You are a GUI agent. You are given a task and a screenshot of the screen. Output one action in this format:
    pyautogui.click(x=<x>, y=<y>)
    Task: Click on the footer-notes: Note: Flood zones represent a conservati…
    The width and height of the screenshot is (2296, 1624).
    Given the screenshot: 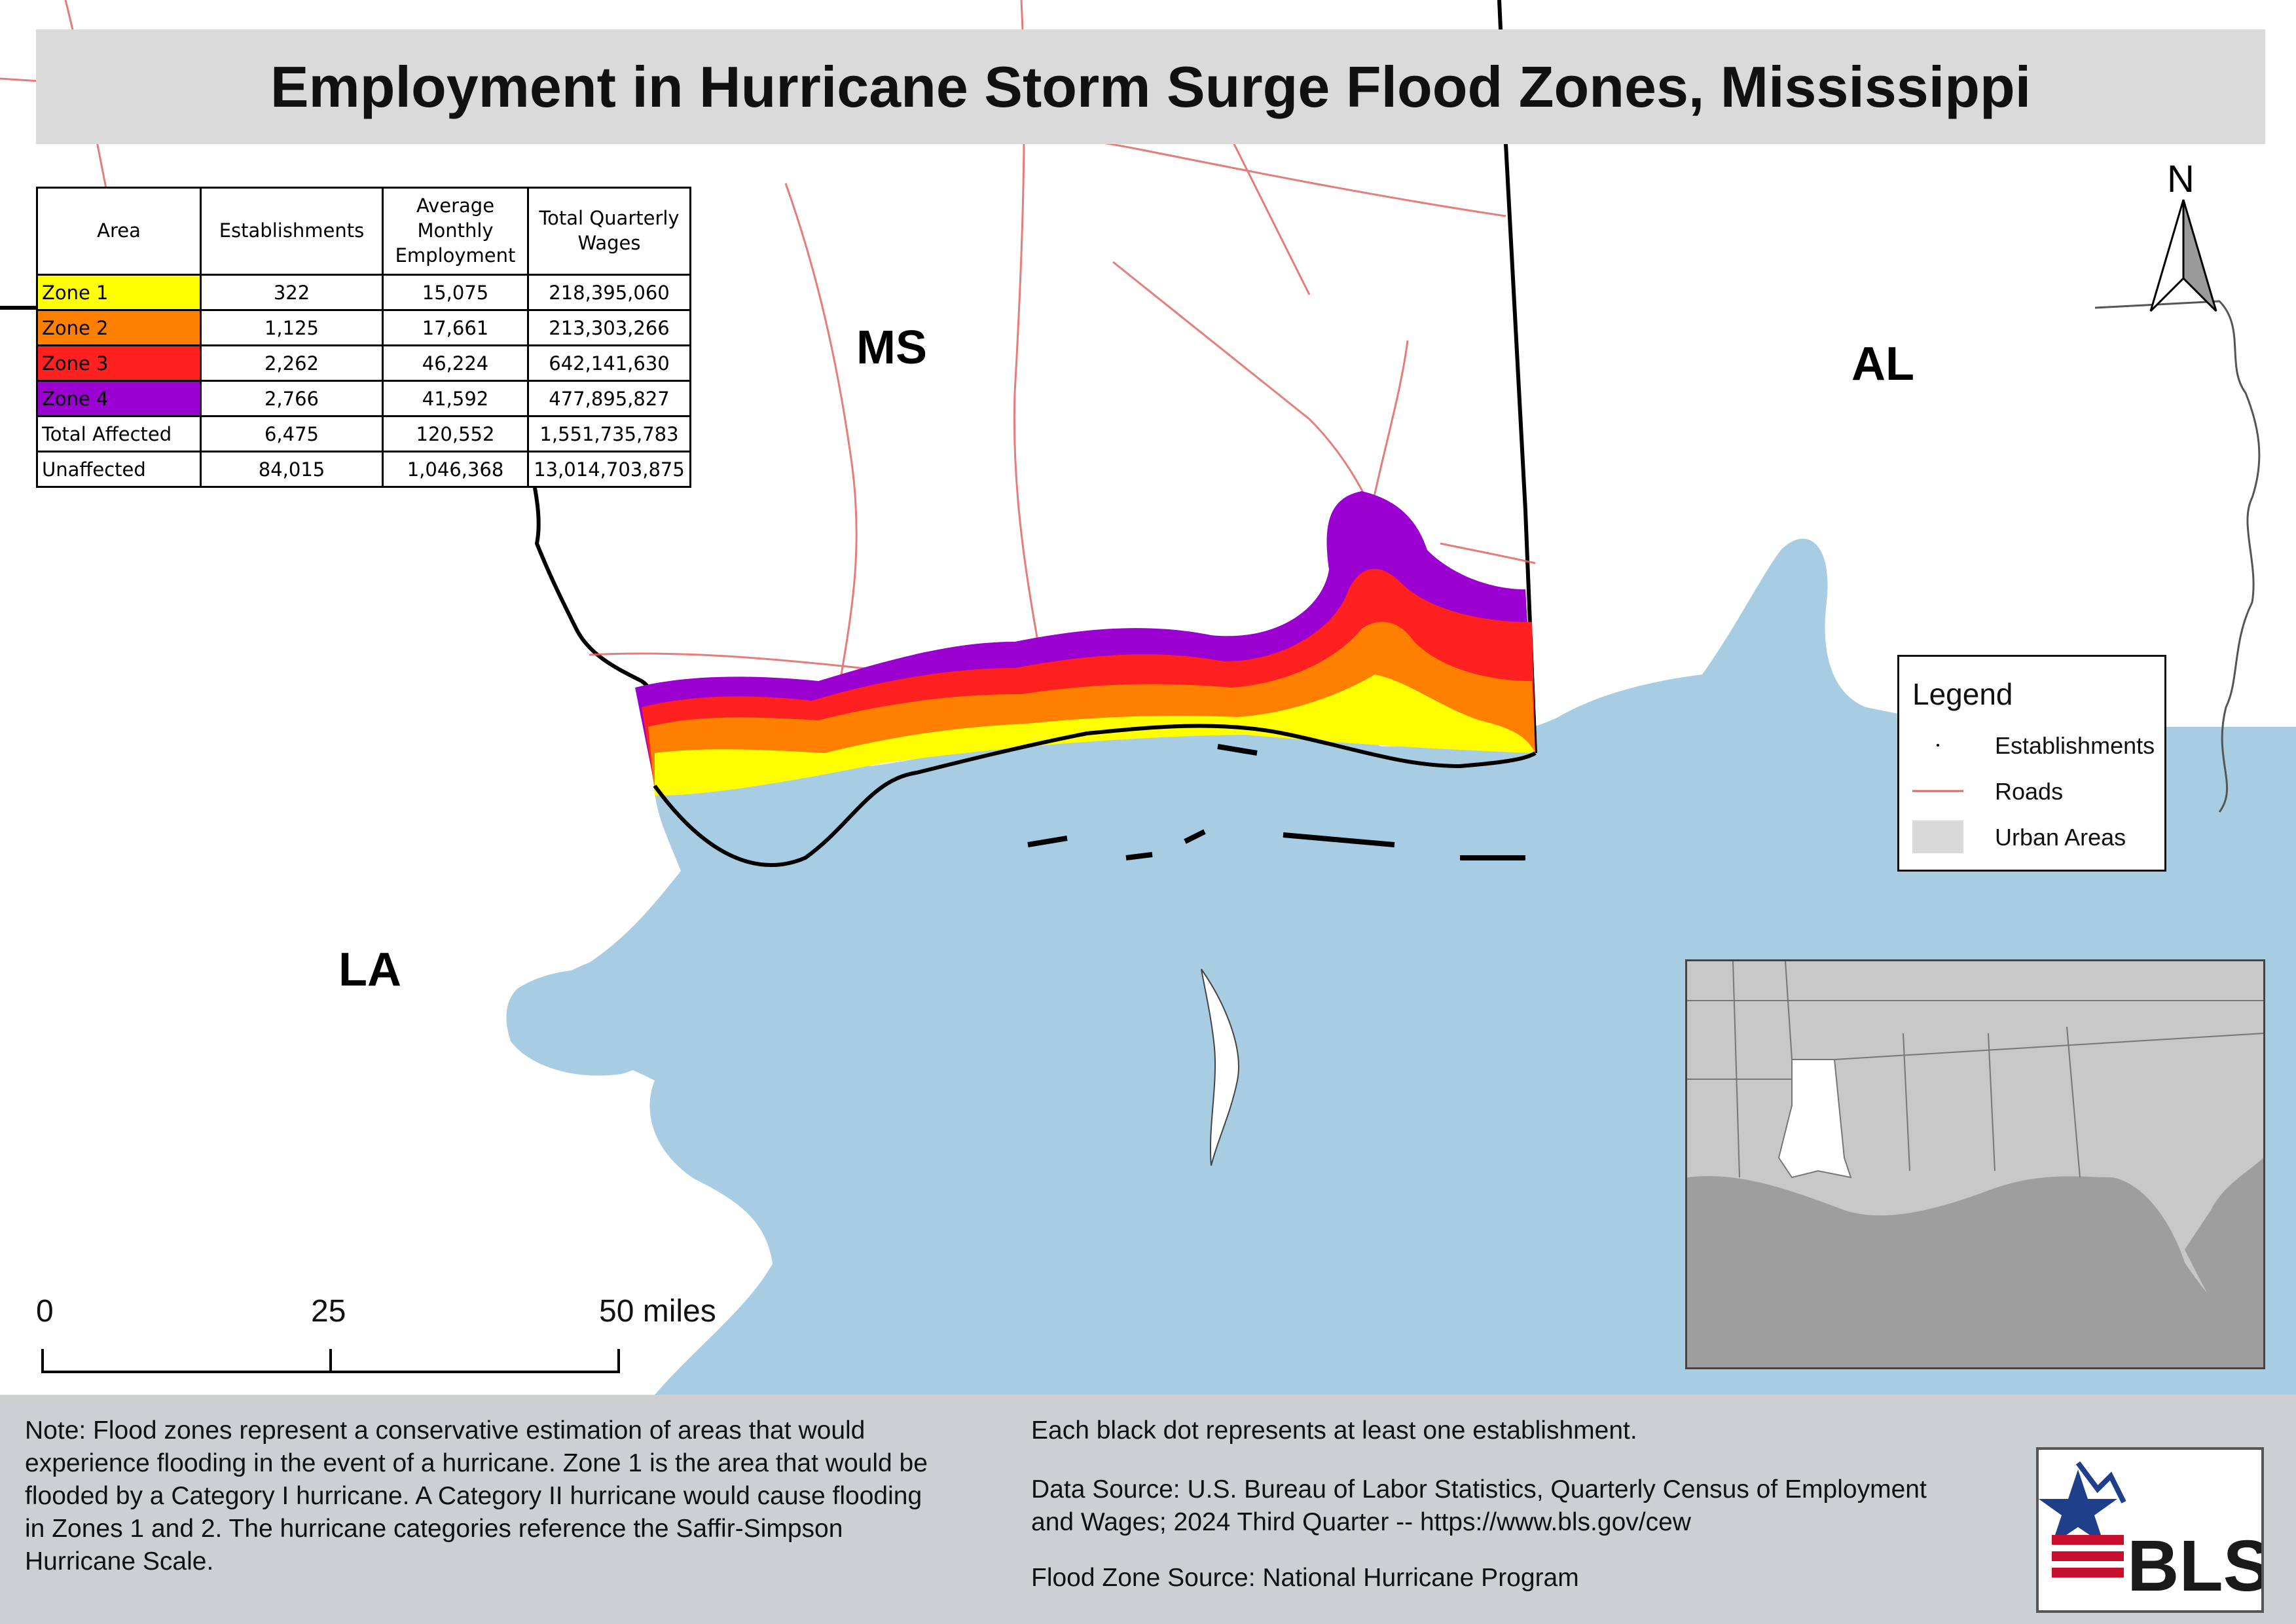 What is the action you would take?
    pyautogui.click(x=1148, y=1509)
    